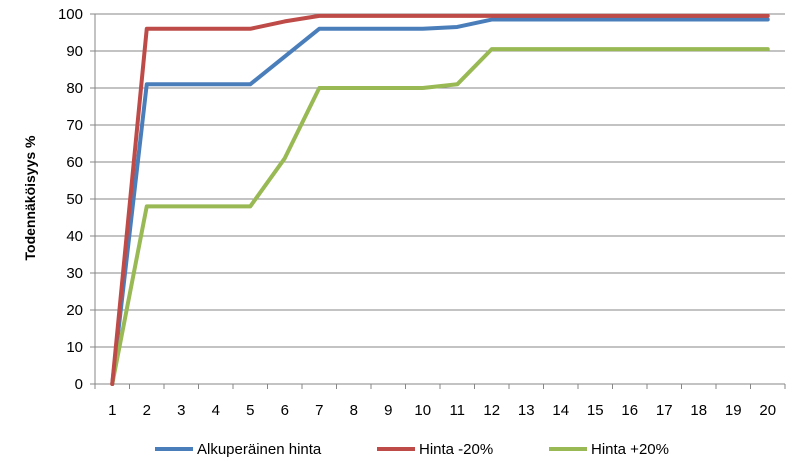 Image resolution: width=799 pixels, height=462 pixels. I want to click on legend-label: Hinta +20%, so click(630, 449).